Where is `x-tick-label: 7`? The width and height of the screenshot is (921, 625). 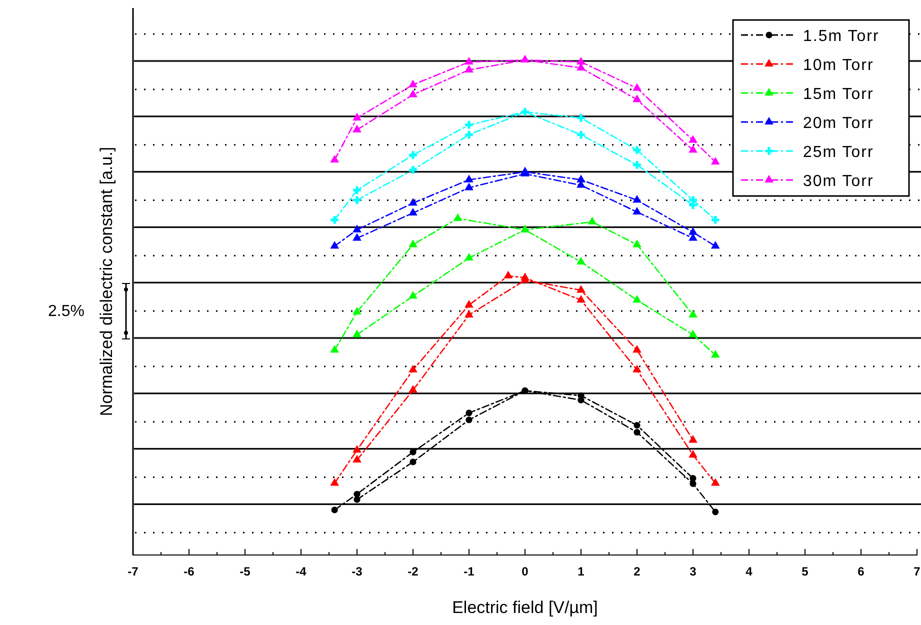
x-tick-label: 7 is located at coordinates (917, 571).